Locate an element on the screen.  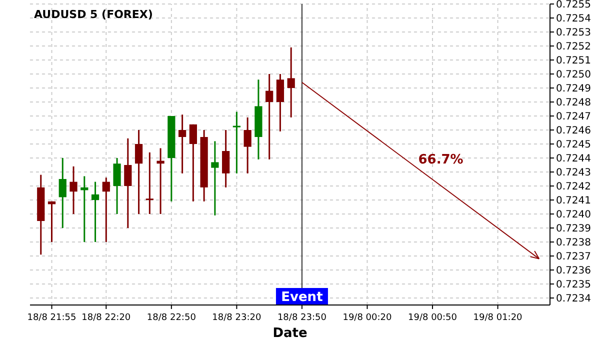
y-tick-label: 0.7238 is located at coordinates (573, 243).